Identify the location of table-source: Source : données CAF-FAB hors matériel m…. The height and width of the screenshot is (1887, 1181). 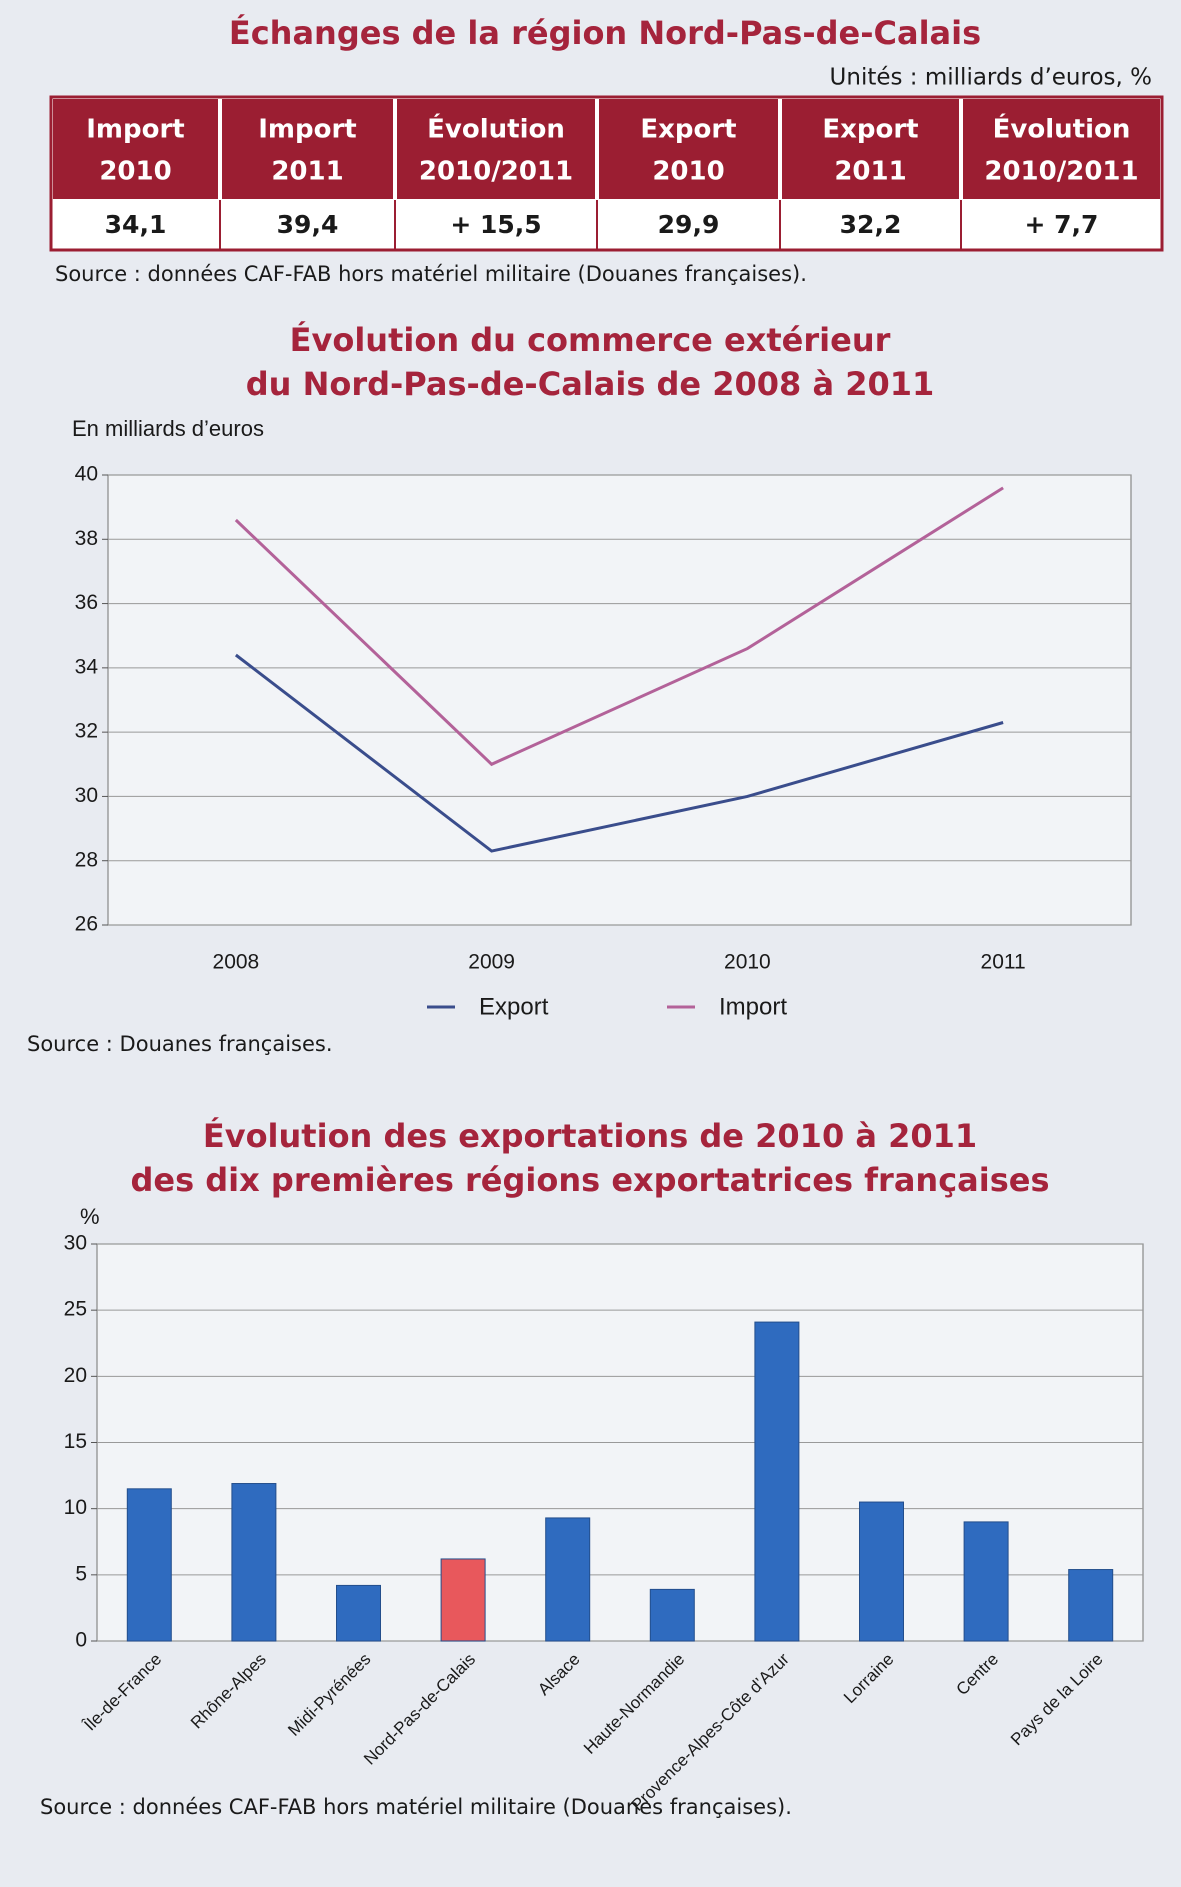
(431, 274).